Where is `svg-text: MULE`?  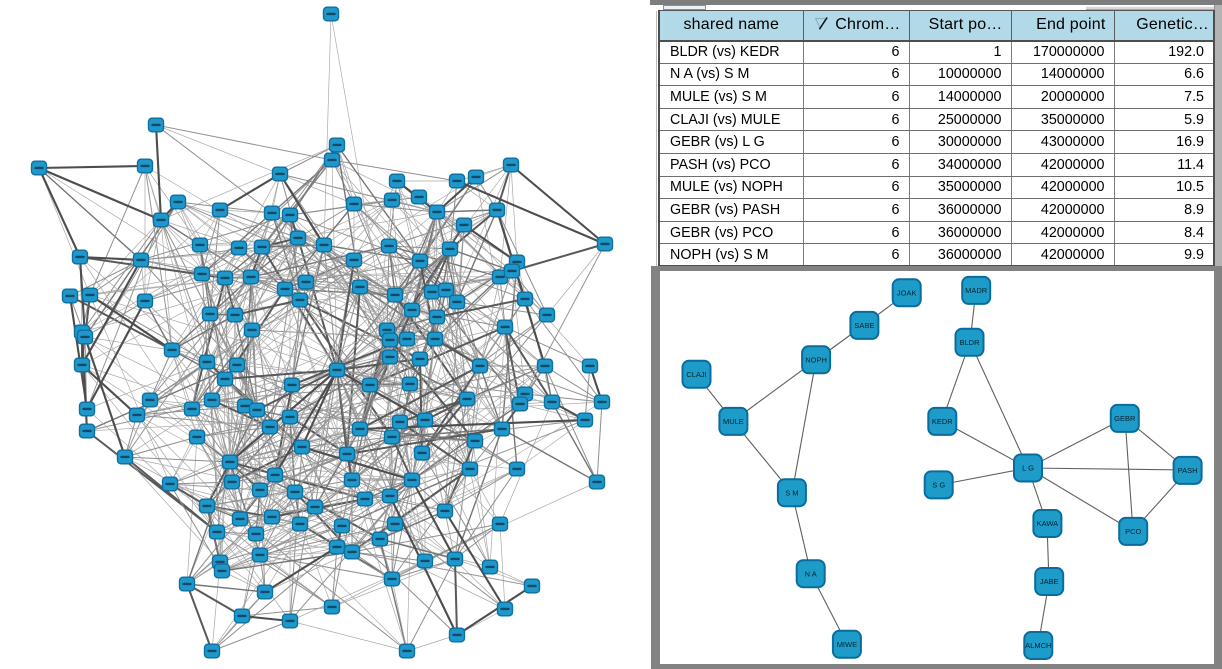
svg-text: MULE is located at coordinates (733, 421).